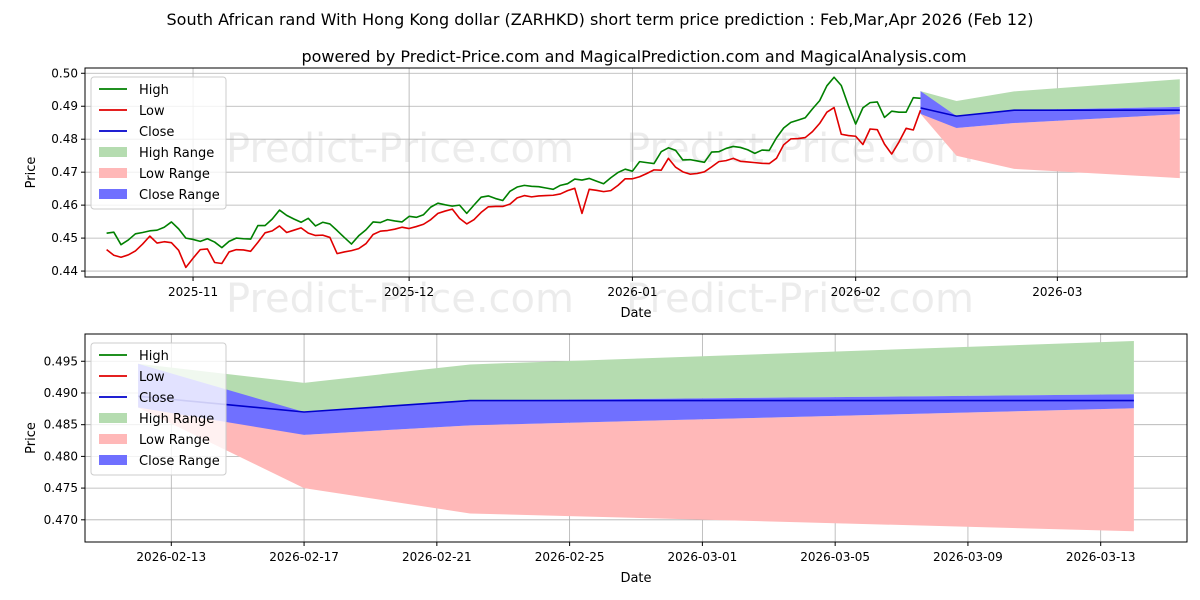 Image resolution: width=1200 pixels, height=600 pixels. Describe the element at coordinates (61, 456) in the screenshot. I see `y-tick-label: 0.480` at that location.